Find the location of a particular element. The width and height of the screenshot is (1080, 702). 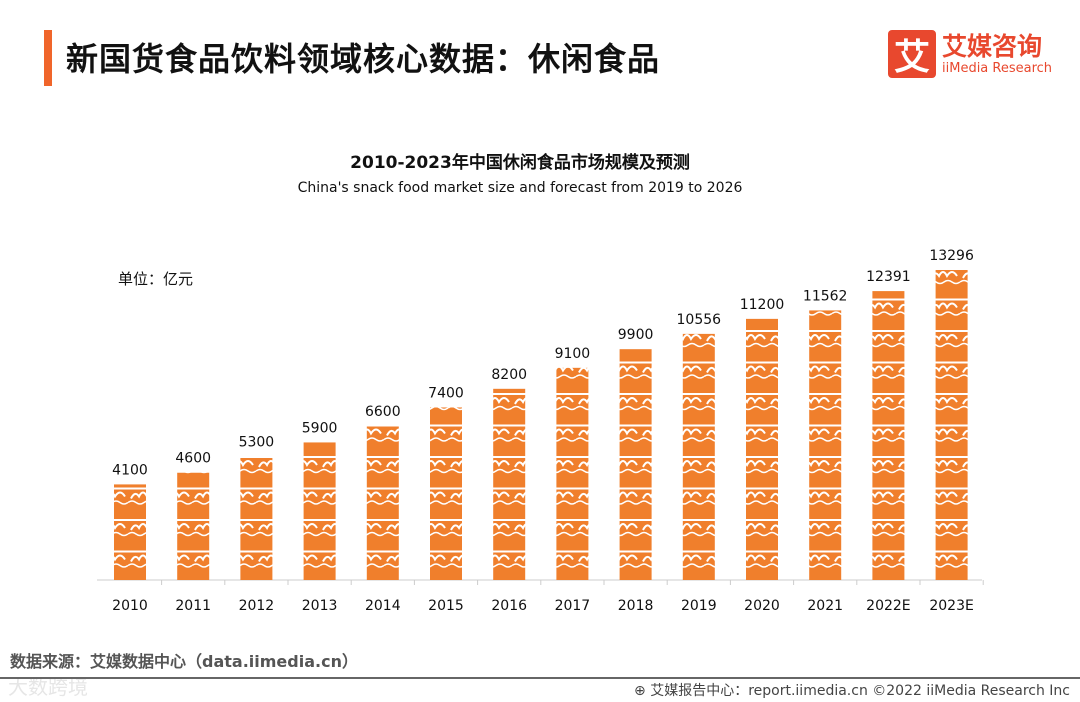

bar-2014 is located at coordinates (382, 503).